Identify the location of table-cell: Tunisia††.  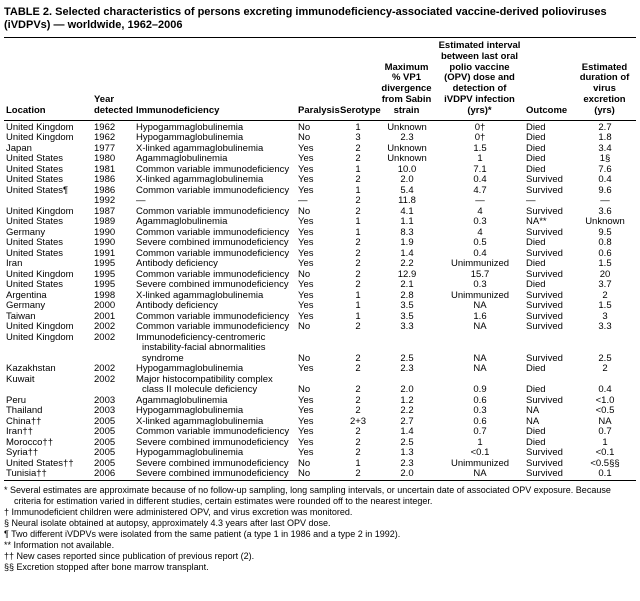
(26, 474).